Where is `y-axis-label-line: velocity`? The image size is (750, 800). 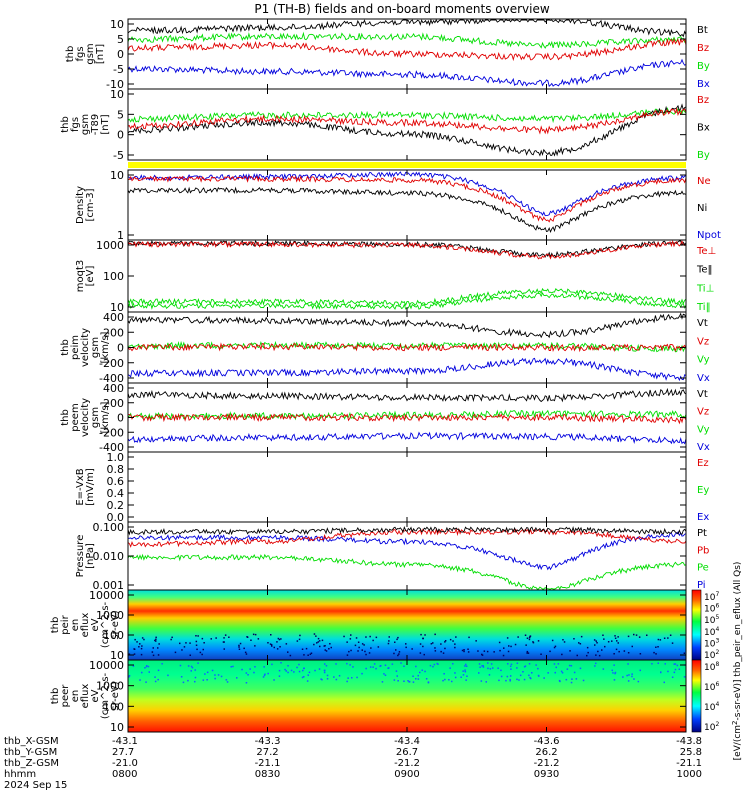 y-axis-label-line: velocity is located at coordinates (85, 417).